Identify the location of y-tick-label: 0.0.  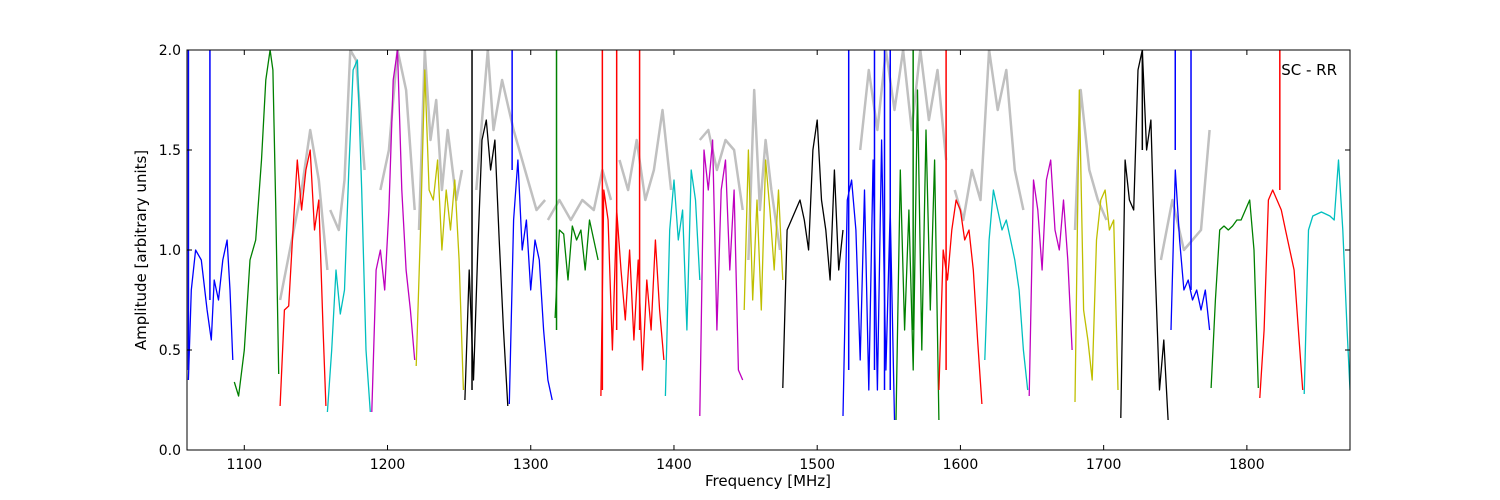
(170, 451).